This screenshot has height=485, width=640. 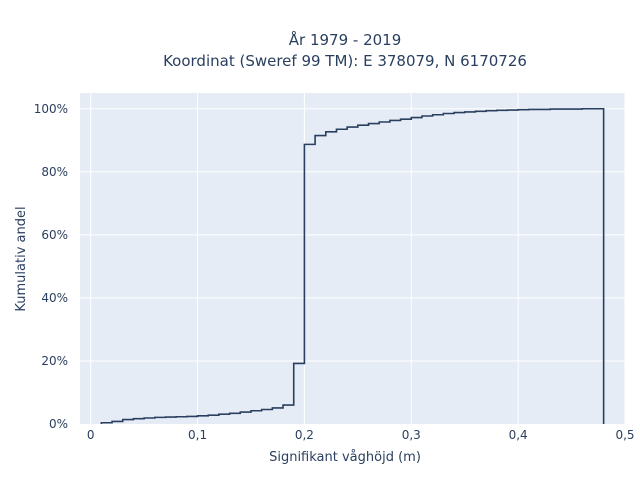 I want to click on y-tick-label-4: 80%, so click(x=54, y=172).